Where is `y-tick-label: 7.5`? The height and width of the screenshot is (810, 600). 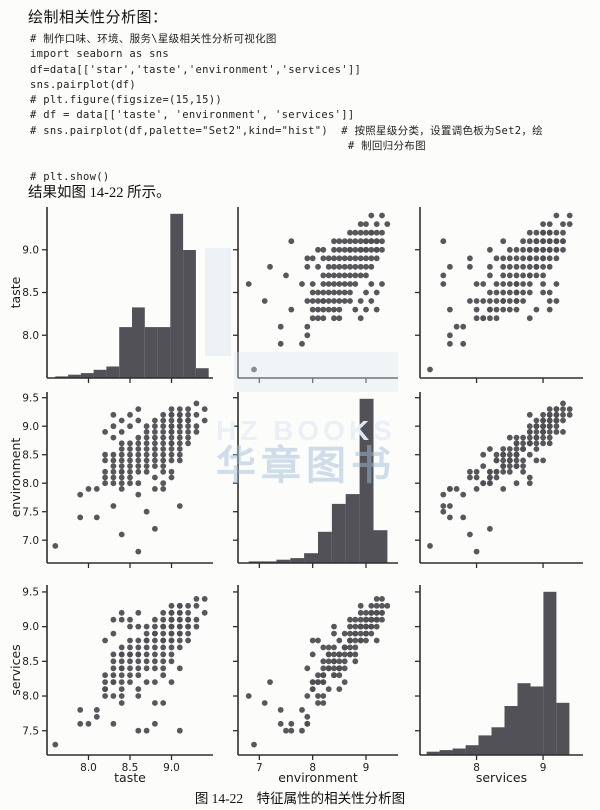
y-tick-label: 7.5 is located at coordinates (30, 512).